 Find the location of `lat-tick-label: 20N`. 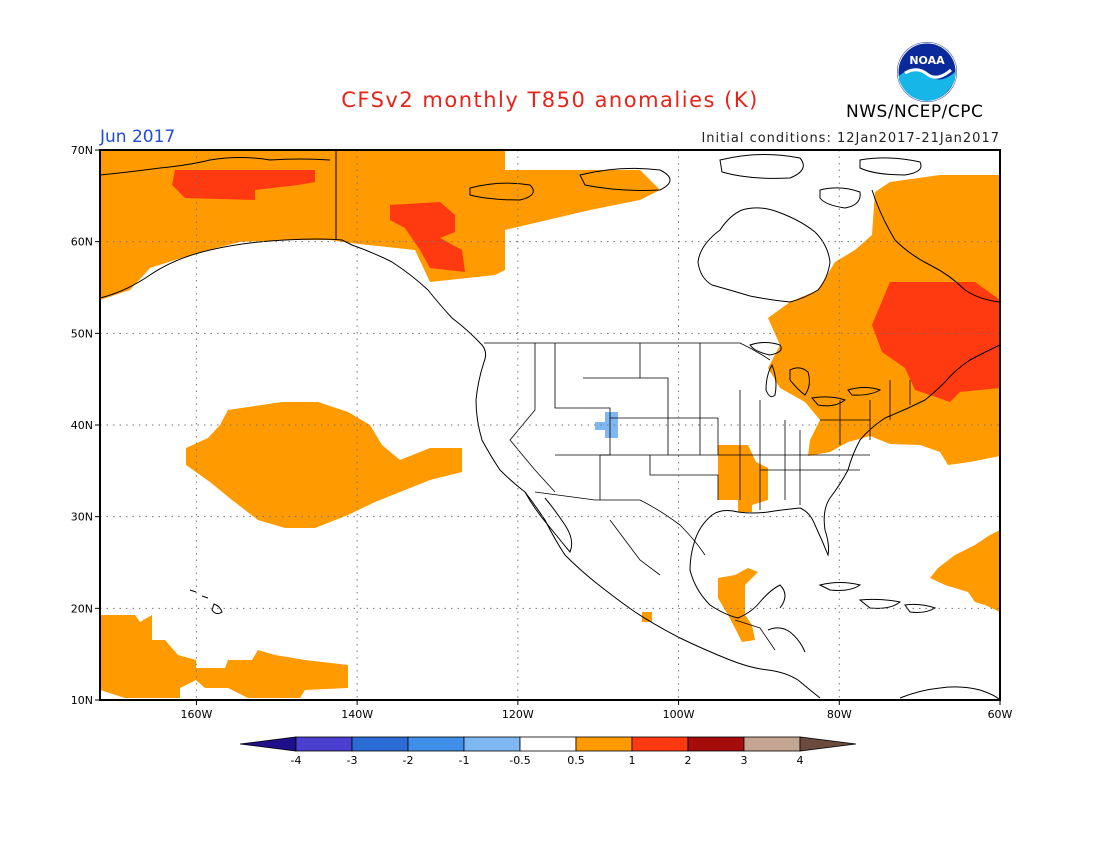

lat-tick-label: 20N is located at coordinates (82, 608).